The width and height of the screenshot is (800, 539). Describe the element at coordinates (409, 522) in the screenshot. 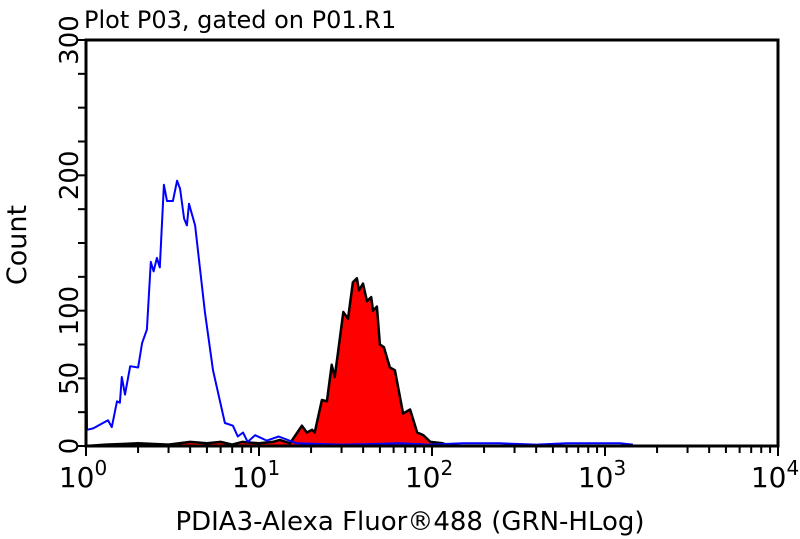

I see `x-axis-label: PDIA3-Alexa Fluor®488 (GRN-HLog)` at that location.